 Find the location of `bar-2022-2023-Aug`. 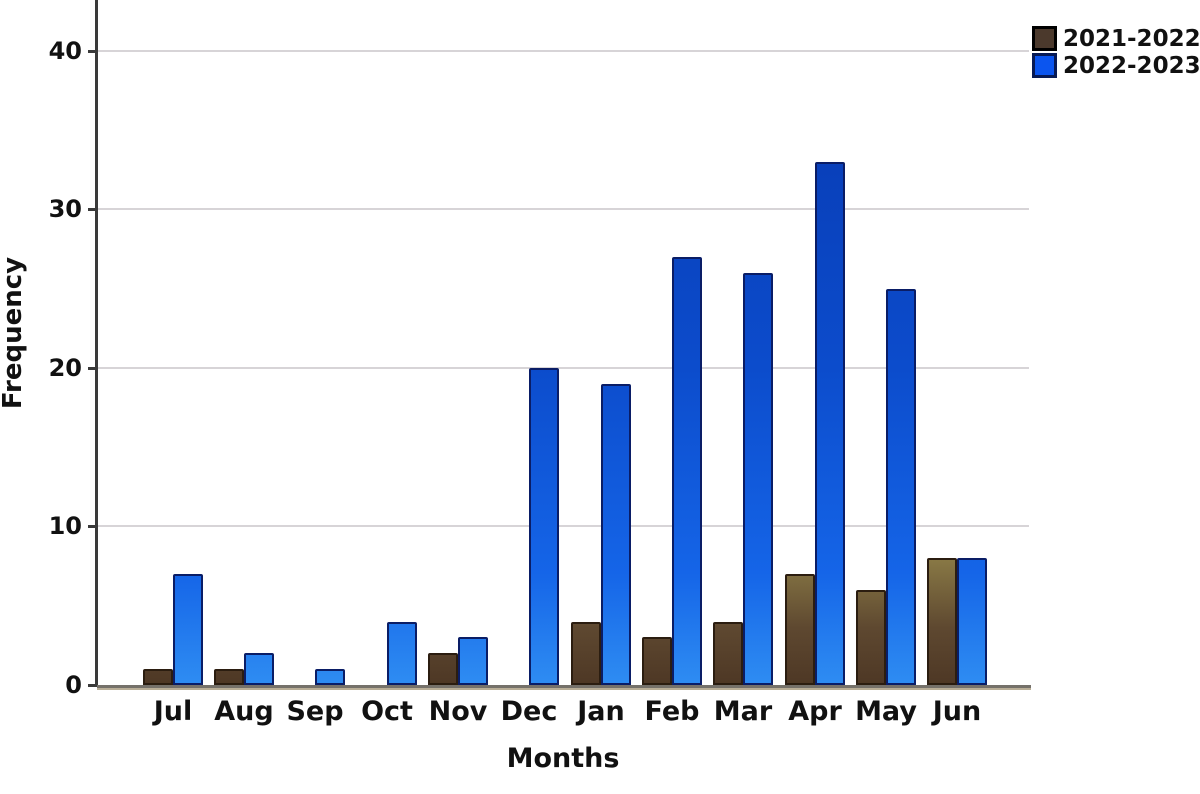

bar-2022-2023-Aug is located at coordinates (259, 669).